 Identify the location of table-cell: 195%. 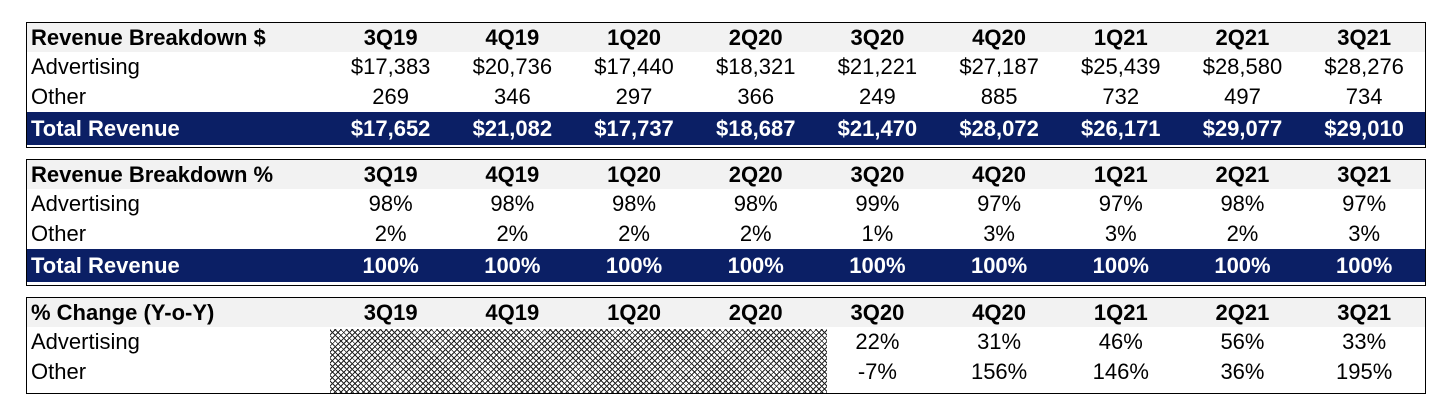
(1364, 371).